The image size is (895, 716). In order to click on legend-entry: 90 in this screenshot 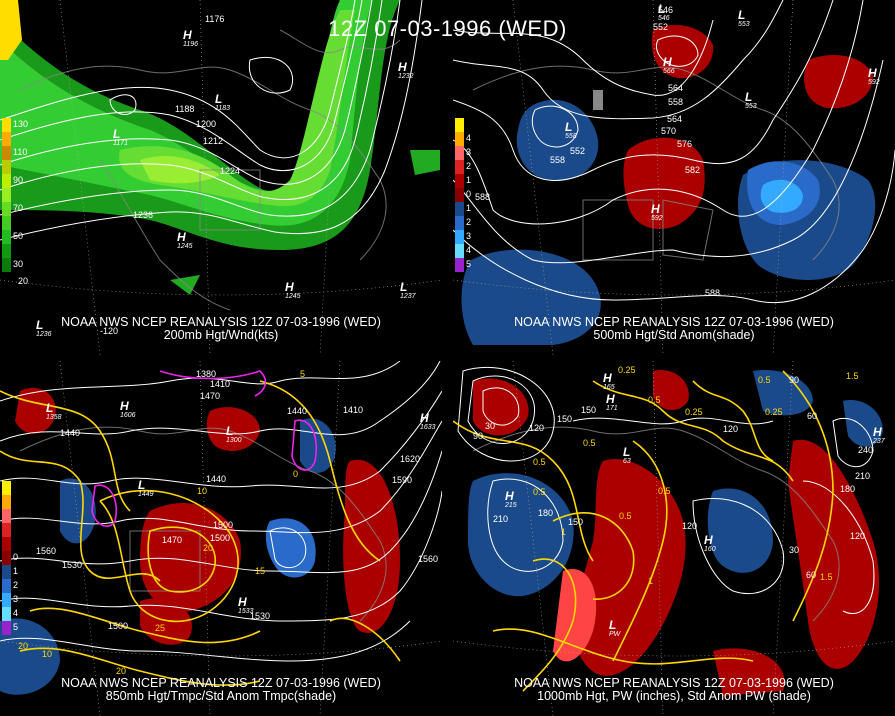, I will do `click(14, 181)`.